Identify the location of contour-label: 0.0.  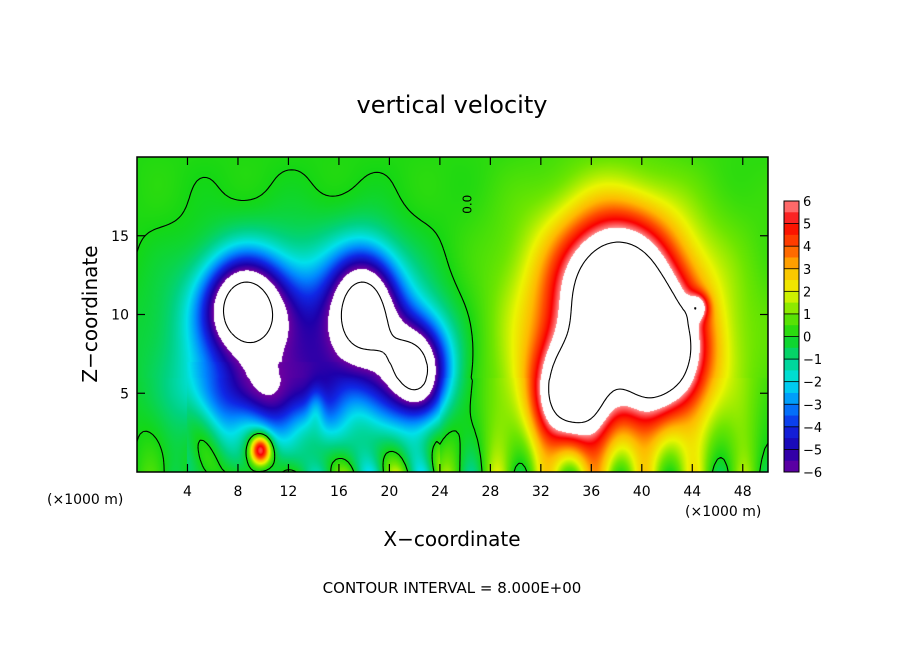
(467, 204).